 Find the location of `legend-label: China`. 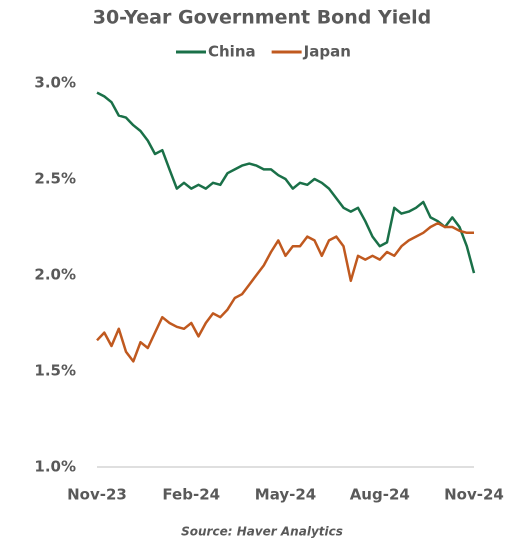

legend-label: China is located at coordinates (232, 52).